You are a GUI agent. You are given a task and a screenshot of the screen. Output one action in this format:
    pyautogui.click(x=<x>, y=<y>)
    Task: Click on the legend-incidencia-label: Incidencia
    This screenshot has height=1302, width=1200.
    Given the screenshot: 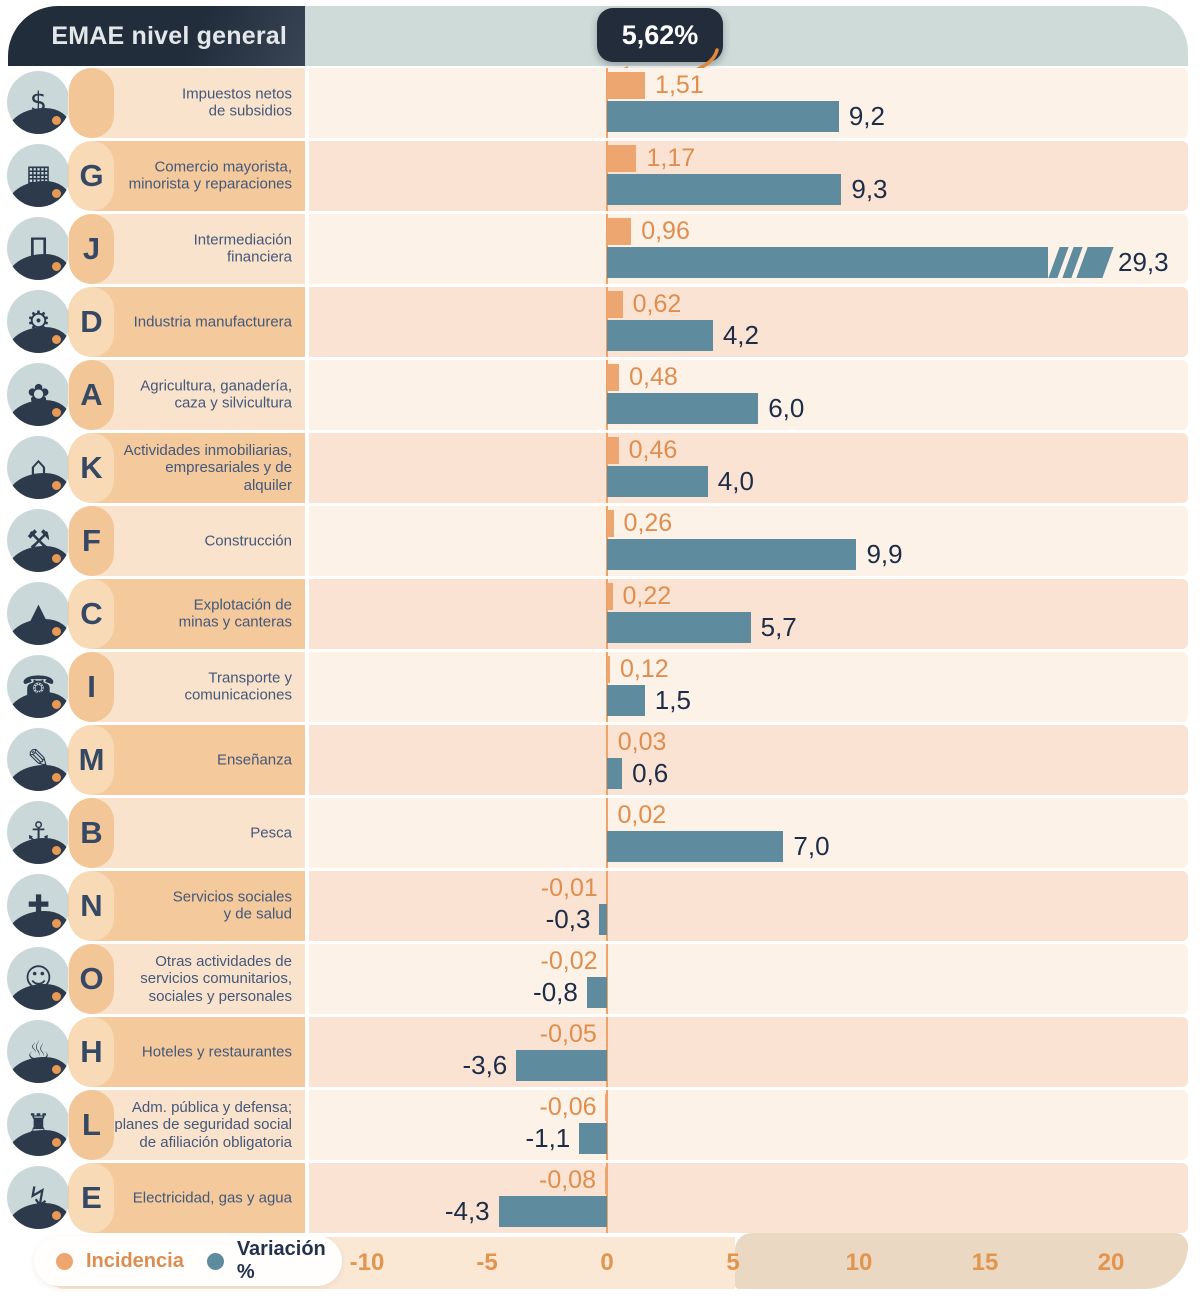 What is the action you would take?
    pyautogui.click(x=135, y=1260)
    